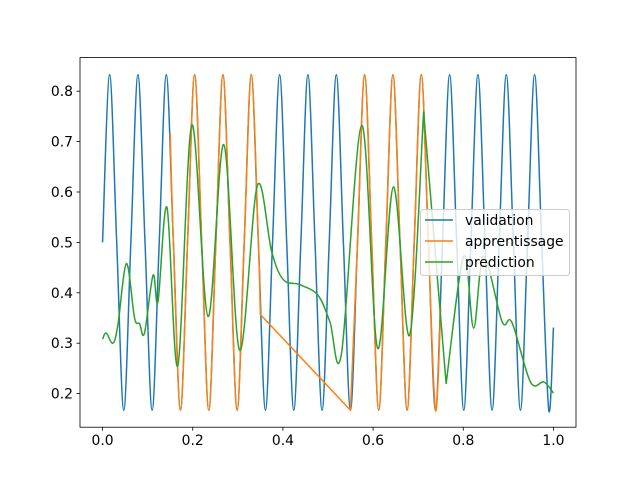  What do you see at coordinates (62, 243) in the screenshot?
I see `y-tick-label: 0.5` at bounding box center [62, 243].